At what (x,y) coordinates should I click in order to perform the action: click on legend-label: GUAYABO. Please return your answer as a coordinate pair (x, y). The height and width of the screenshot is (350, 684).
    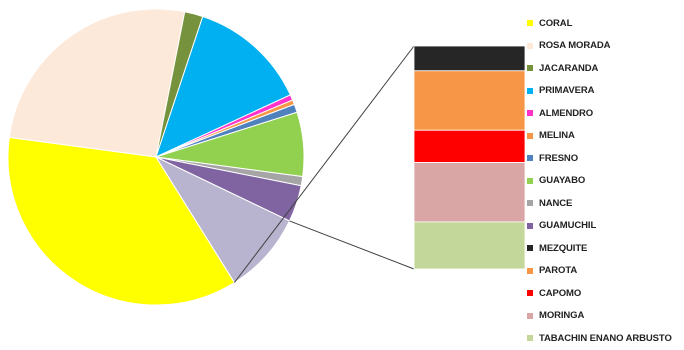
    Looking at the image, I should click on (562, 181).